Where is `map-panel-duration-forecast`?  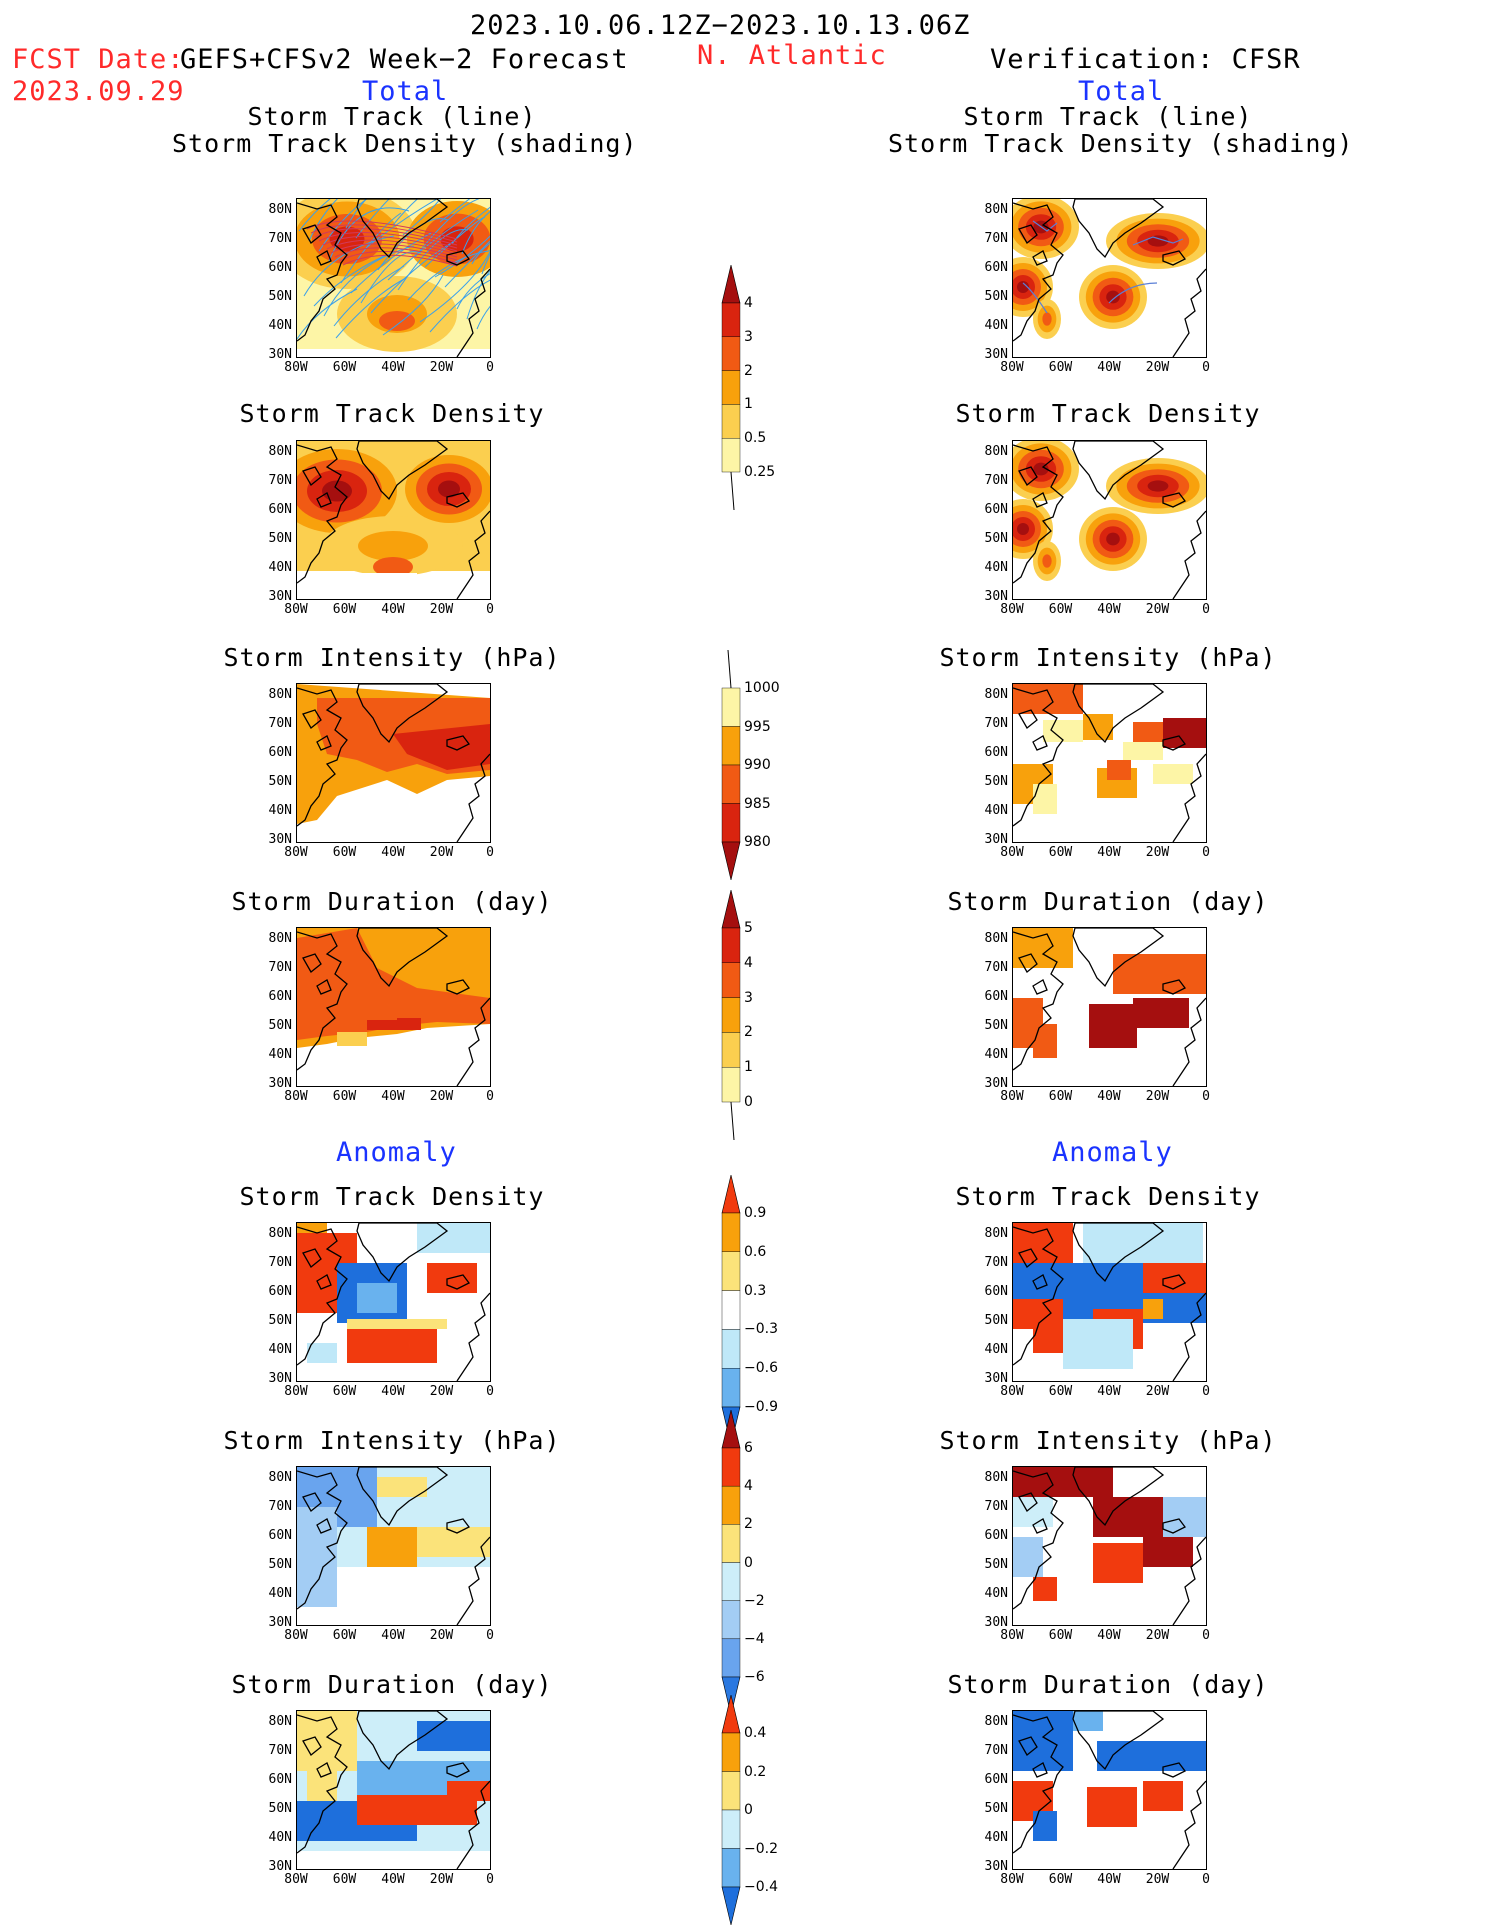
map-panel-duration-forecast is located at coordinates (393, 1007).